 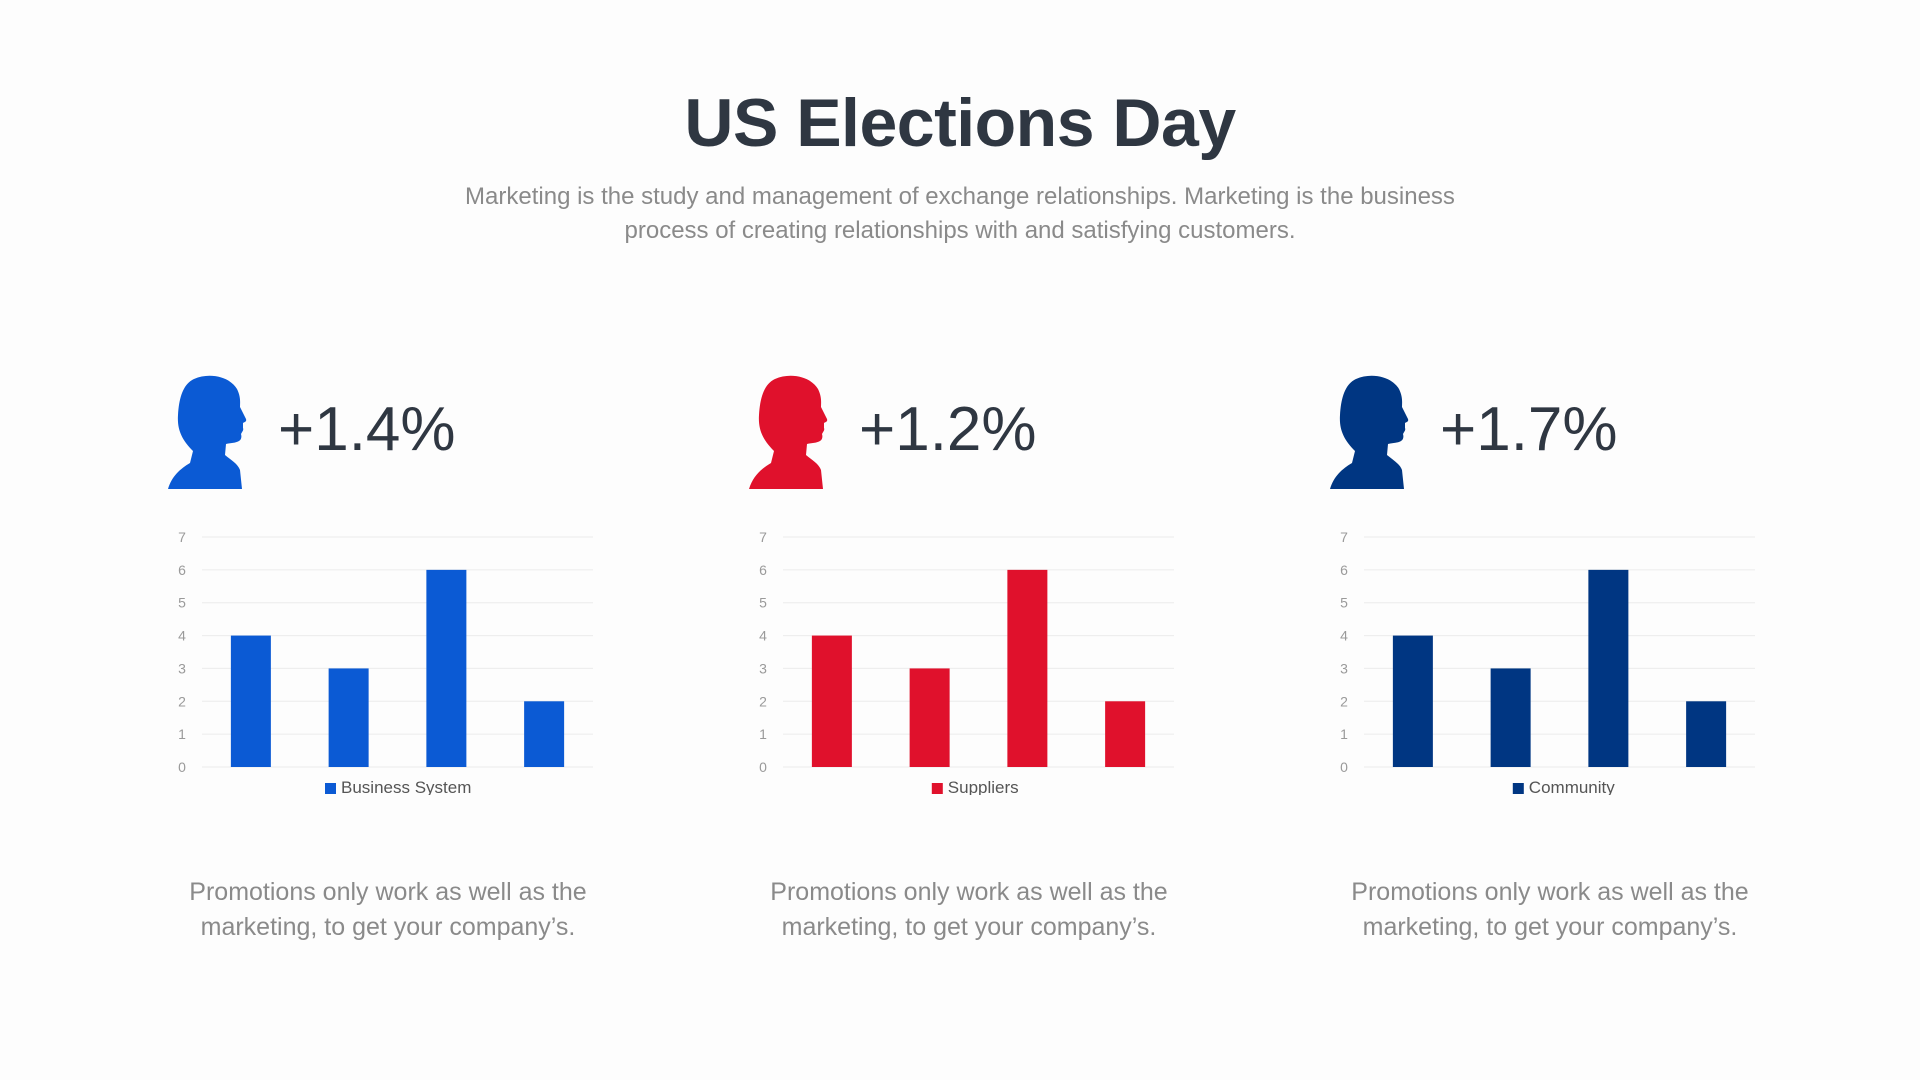 I want to click on percent-value: +1.2%, so click(x=948, y=429).